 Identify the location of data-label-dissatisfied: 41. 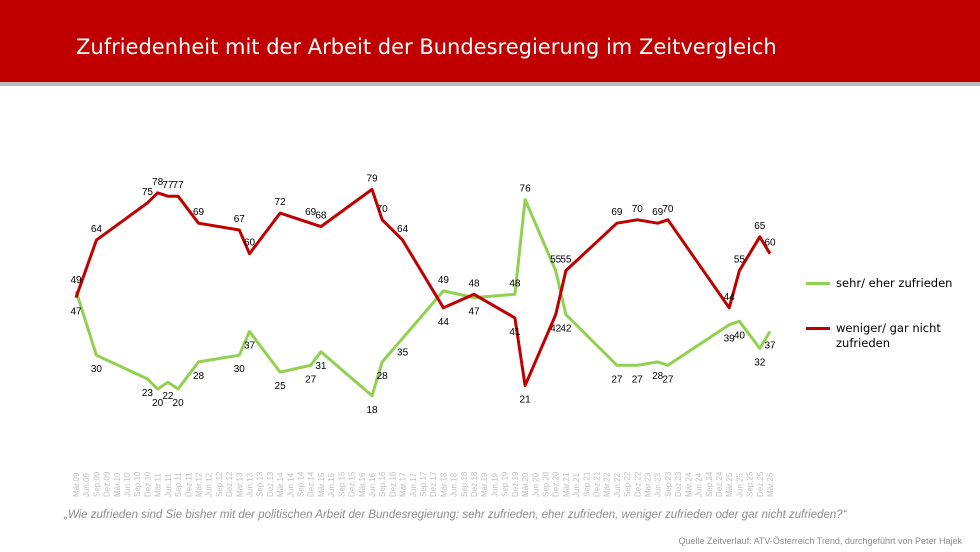
(515, 332).